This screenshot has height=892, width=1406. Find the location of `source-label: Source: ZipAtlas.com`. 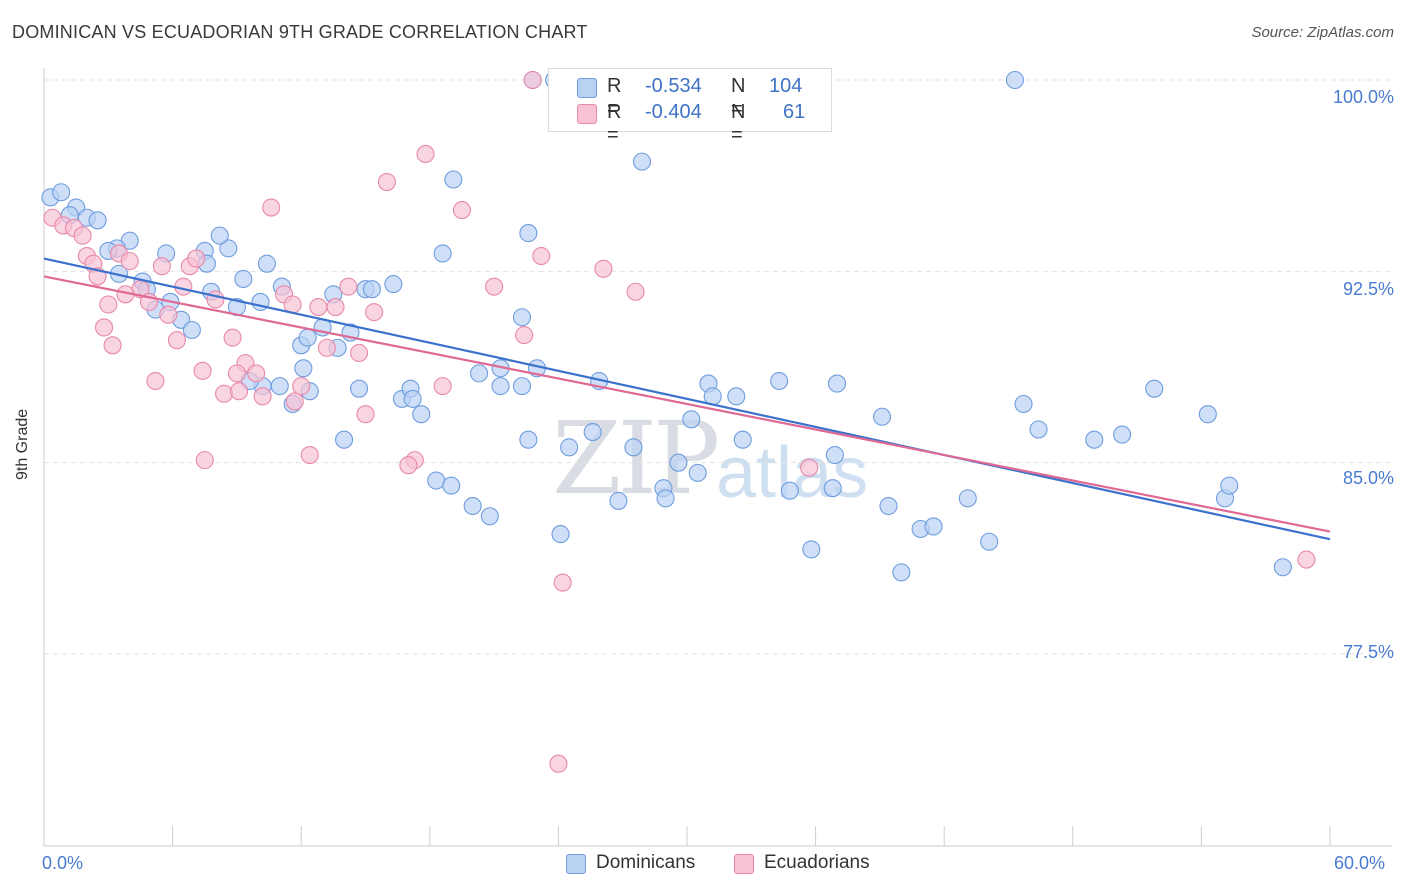

source-label: Source: ZipAtlas.com is located at coordinates (1322, 32).